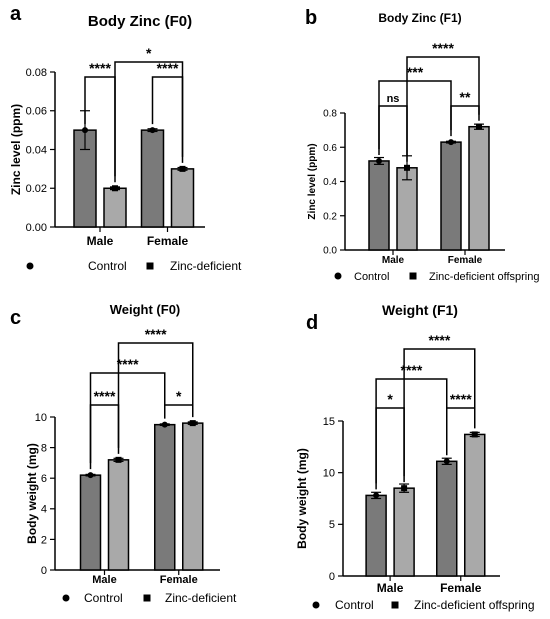 The width and height of the screenshot is (550, 619). I want to click on significance-label: ns, so click(393, 99).